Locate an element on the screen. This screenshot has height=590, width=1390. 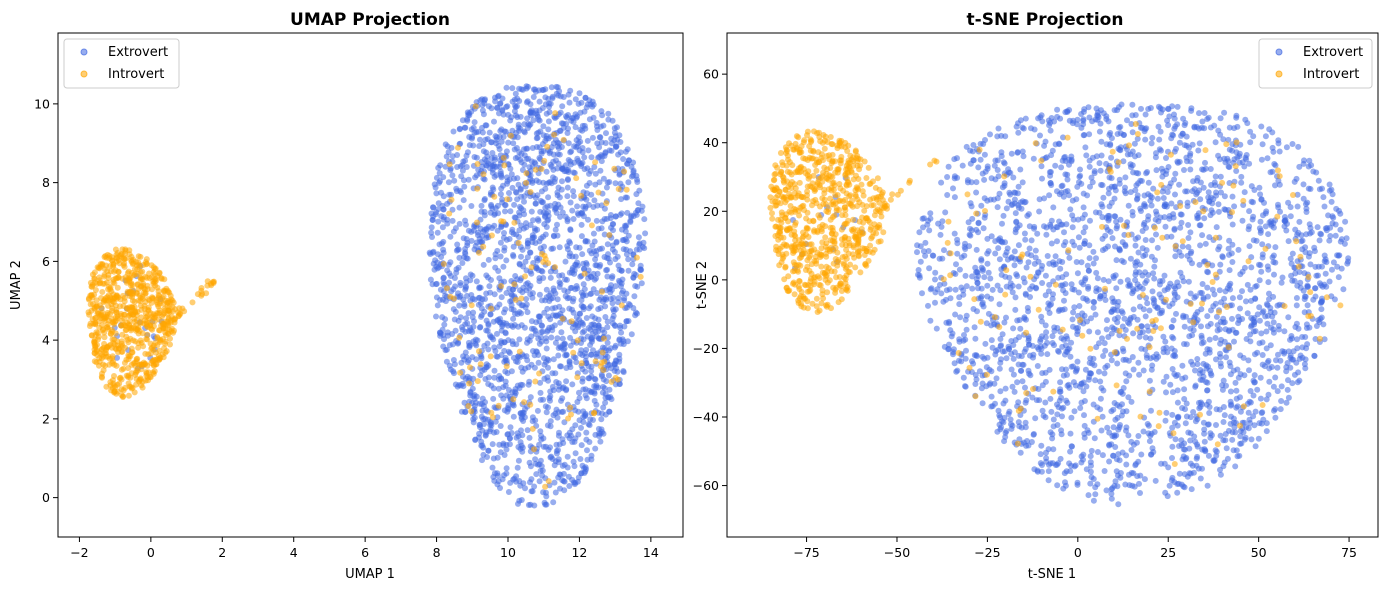
umap-point-extrovert-2004 is located at coordinates (524, 131).